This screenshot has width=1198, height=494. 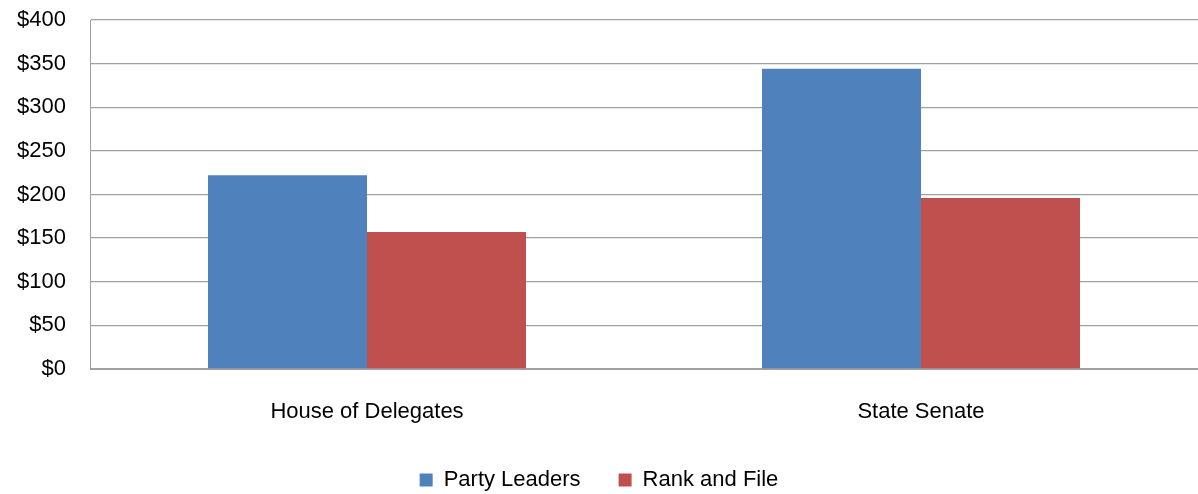 I want to click on y-tick-label: $150, so click(x=41, y=237).